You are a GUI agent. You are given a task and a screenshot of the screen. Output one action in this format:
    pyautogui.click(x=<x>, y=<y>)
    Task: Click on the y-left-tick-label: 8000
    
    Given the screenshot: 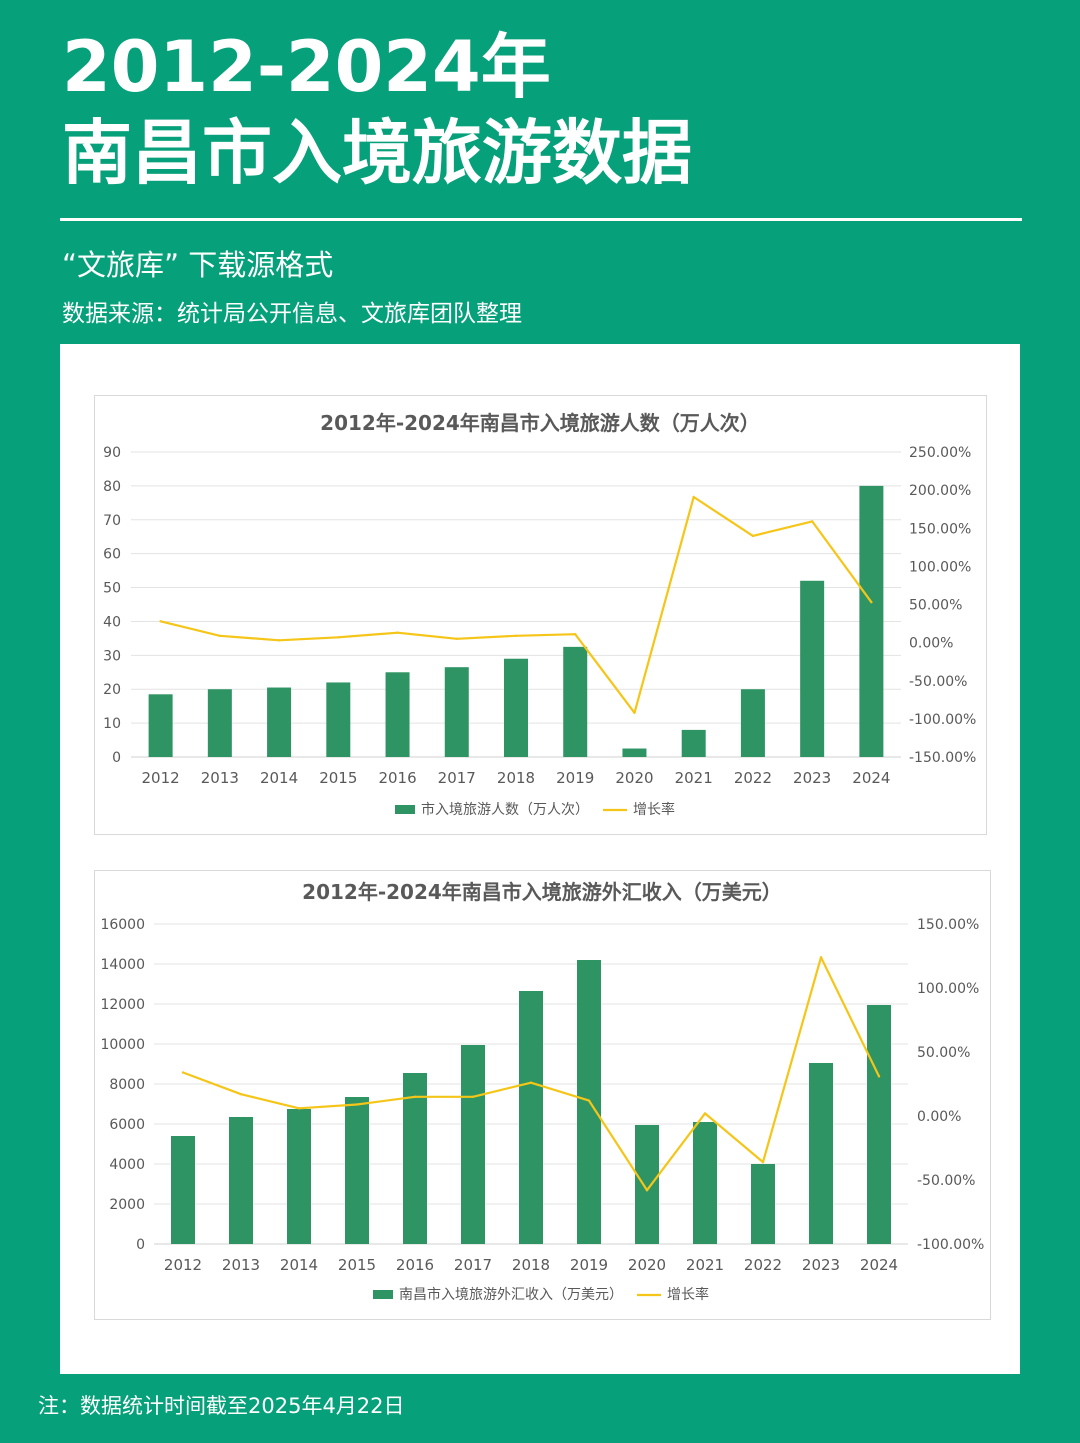 What is the action you would take?
    pyautogui.click(x=127, y=1085)
    